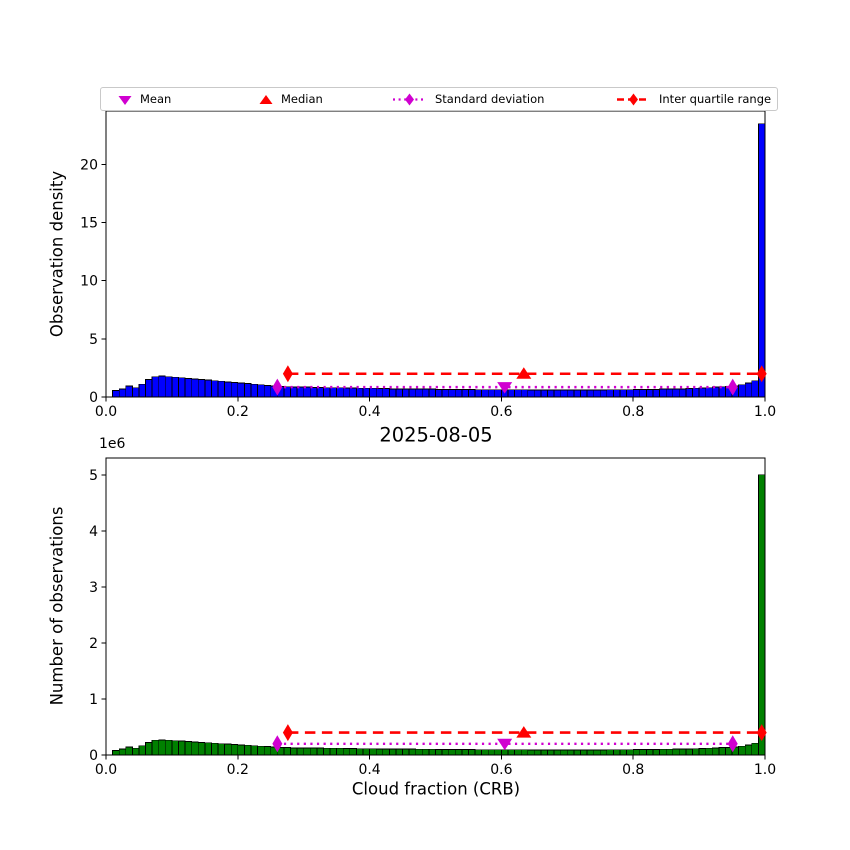  I want to click on y-tick-label: 10, so click(89, 282).